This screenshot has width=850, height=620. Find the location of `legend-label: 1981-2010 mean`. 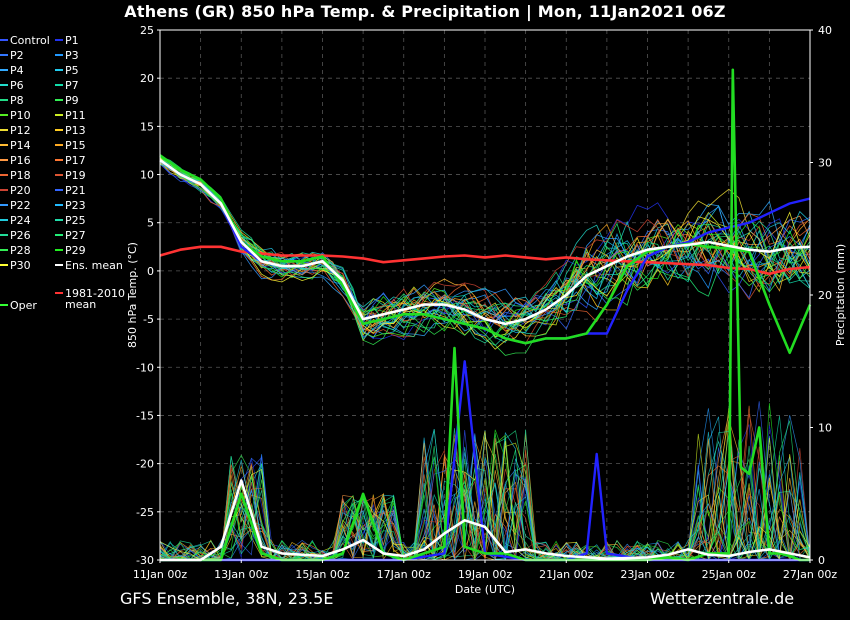

legend-label: 1981-2010 mean is located at coordinates (95, 299).